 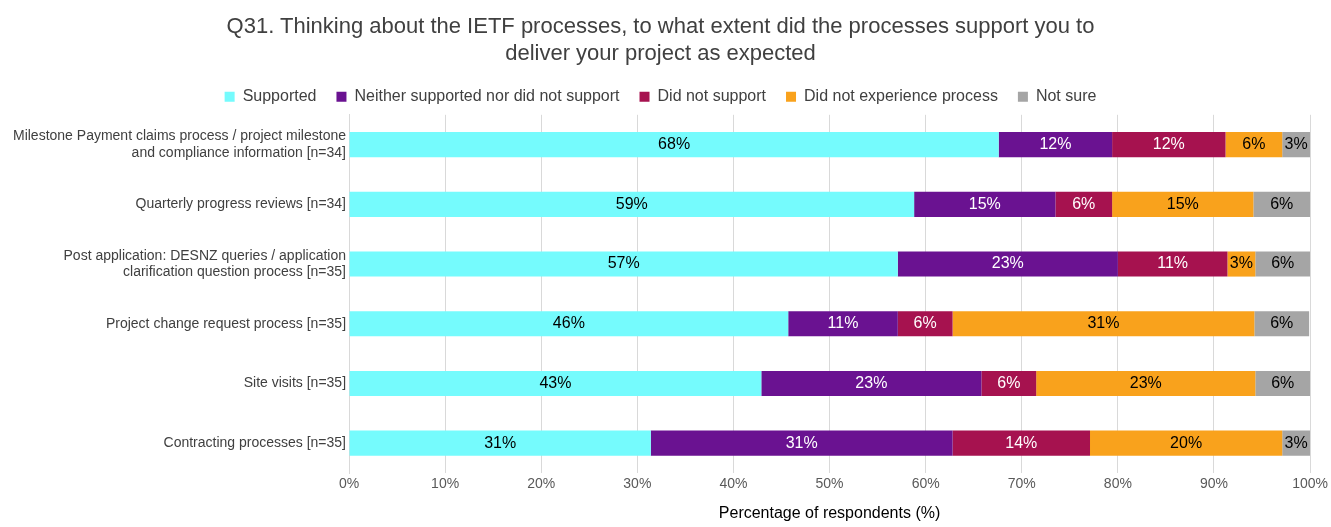 What do you see at coordinates (901, 96) in the screenshot?
I see `legend-label: Did not experience process` at bounding box center [901, 96].